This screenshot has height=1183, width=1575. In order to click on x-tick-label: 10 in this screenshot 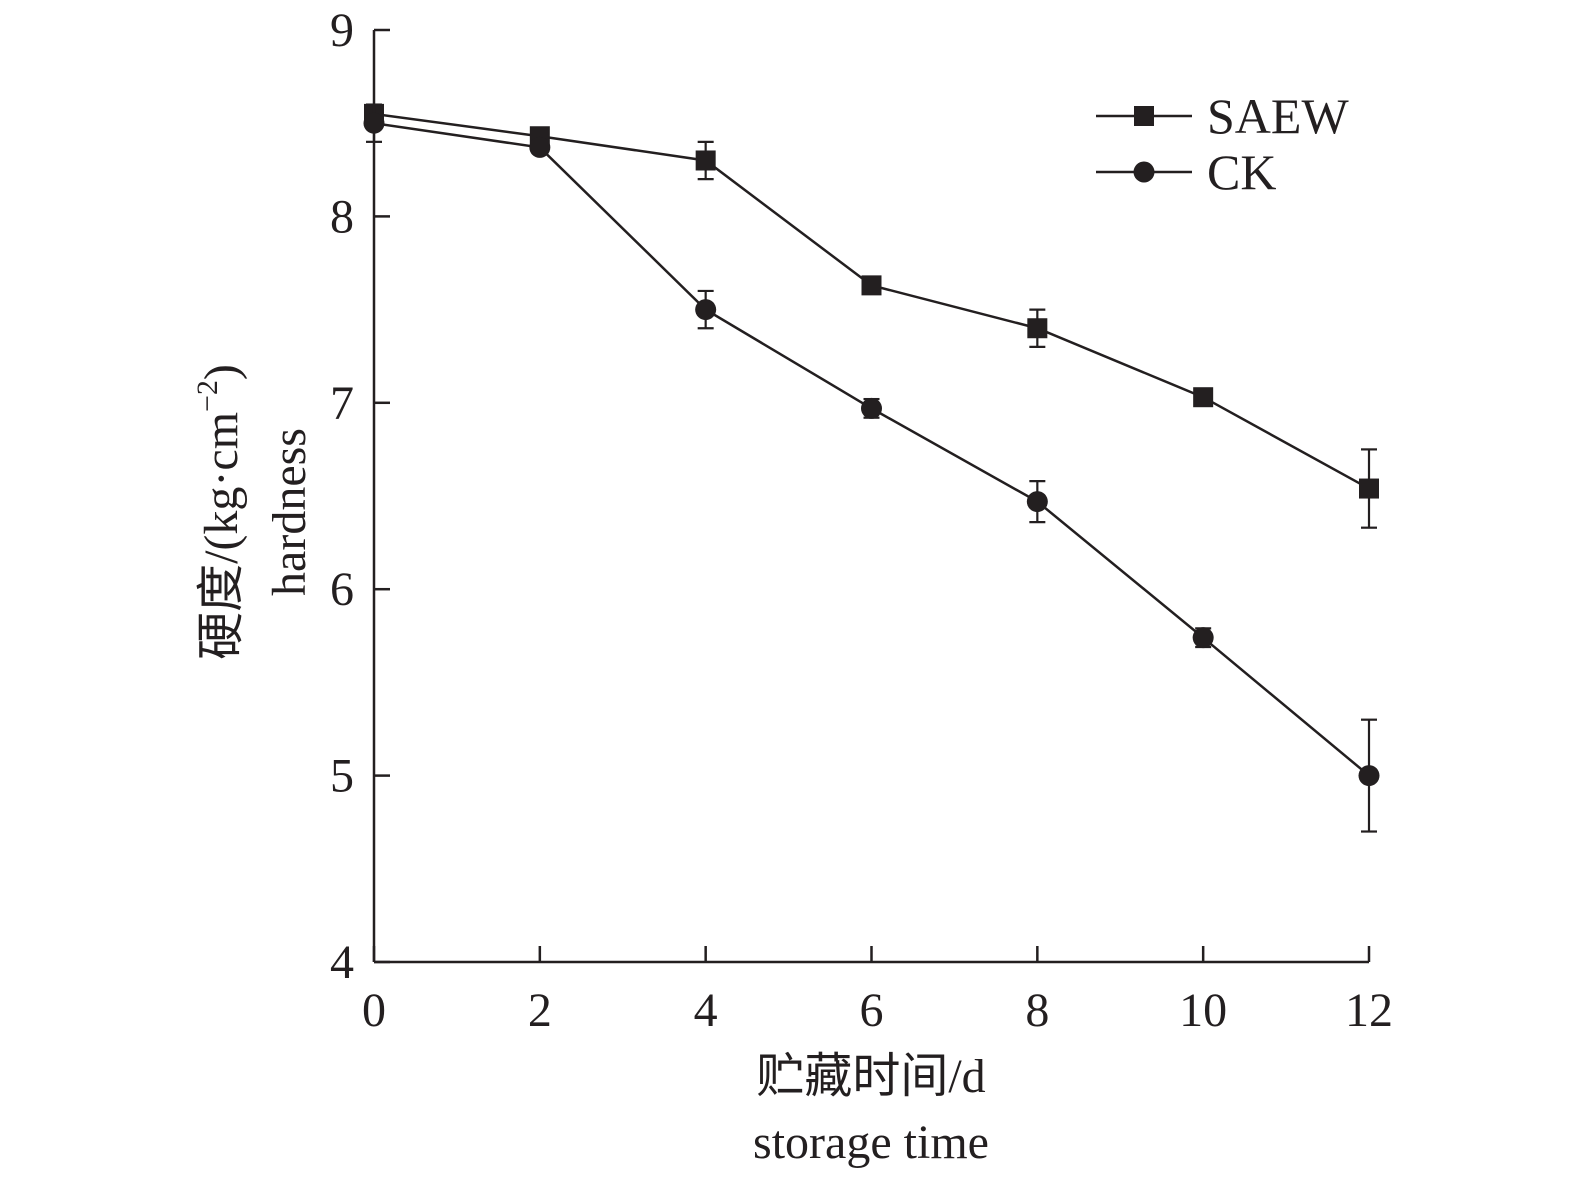, I will do `click(1203, 1010)`.